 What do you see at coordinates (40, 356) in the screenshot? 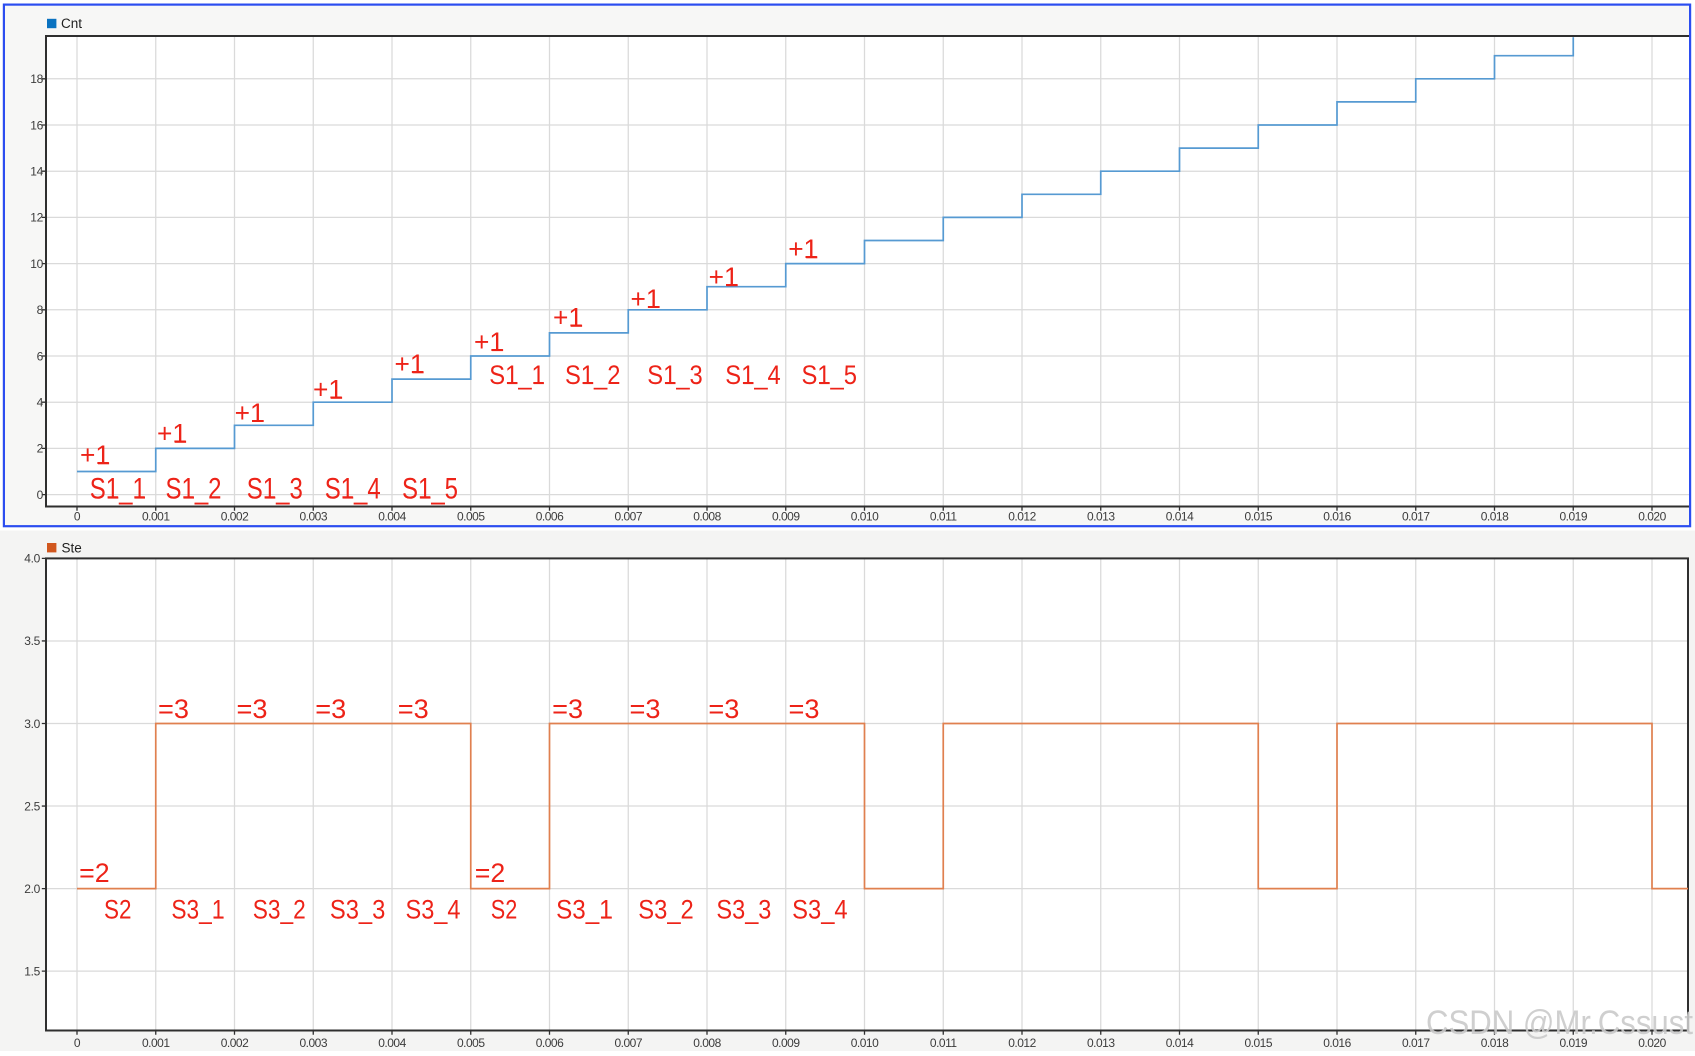
I see `svg-text: 6` at bounding box center [40, 356].